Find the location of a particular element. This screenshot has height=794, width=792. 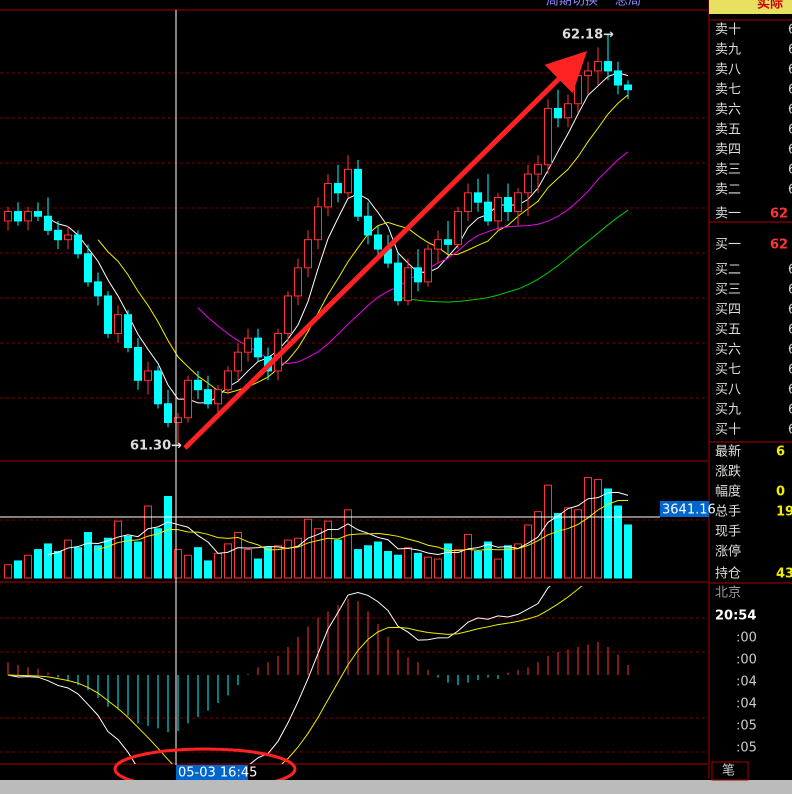

bid-label: 买一 is located at coordinates (728, 245).